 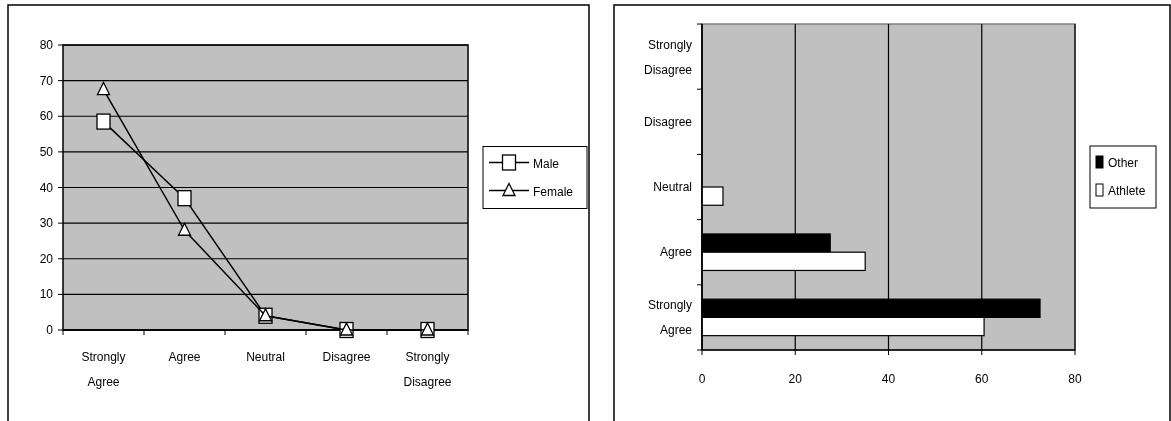 I want to click on x-tick-label: Strongly Agree, so click(x=103, y=369).